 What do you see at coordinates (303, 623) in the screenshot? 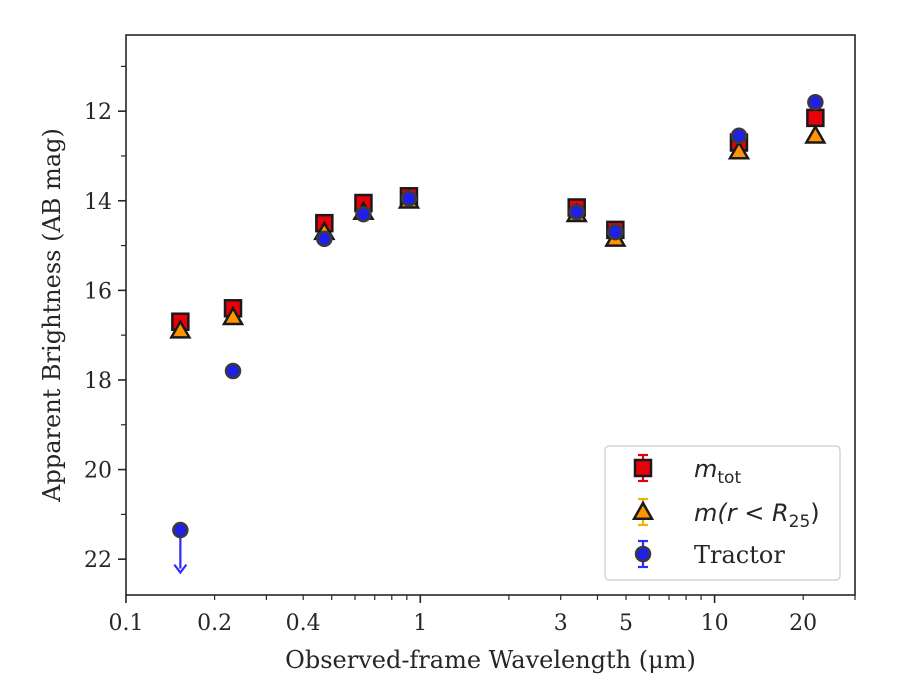
I see `x-tick-label: 0.4` at bounding box center [303, 623].